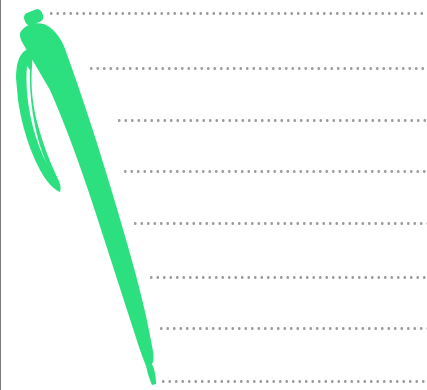 This screenshot has height=390, width=427. What do you see at coordinates (0, 195) in the screenshot?
I see `left-border` at bounding box center [0, 195].